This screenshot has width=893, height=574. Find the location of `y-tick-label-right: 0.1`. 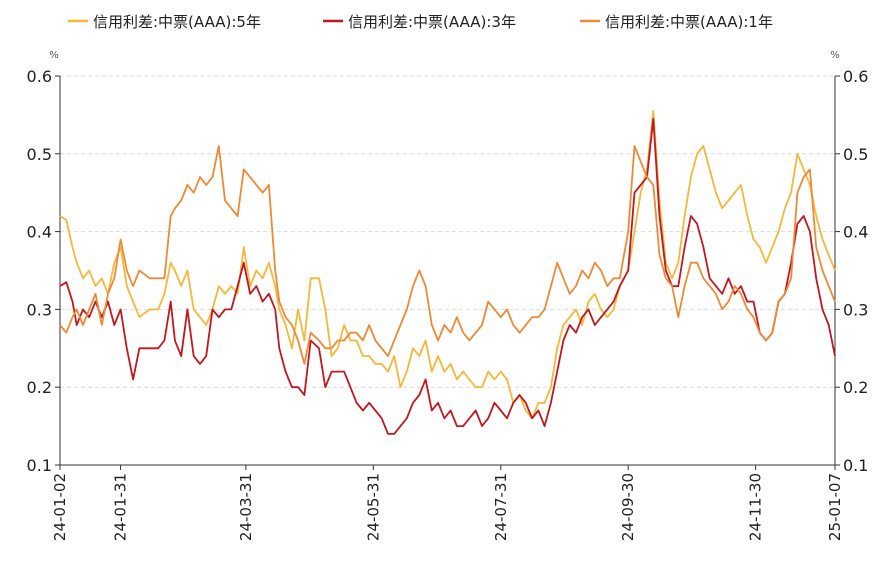

y-tick-label-right: 0.1 is located at coordinates (855, 465).